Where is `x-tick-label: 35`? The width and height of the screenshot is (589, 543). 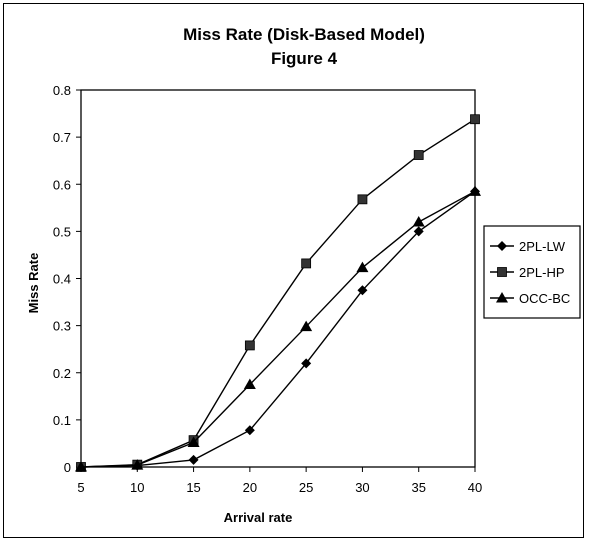
x-tick-label: 35 is located at coordinates (418, 487).